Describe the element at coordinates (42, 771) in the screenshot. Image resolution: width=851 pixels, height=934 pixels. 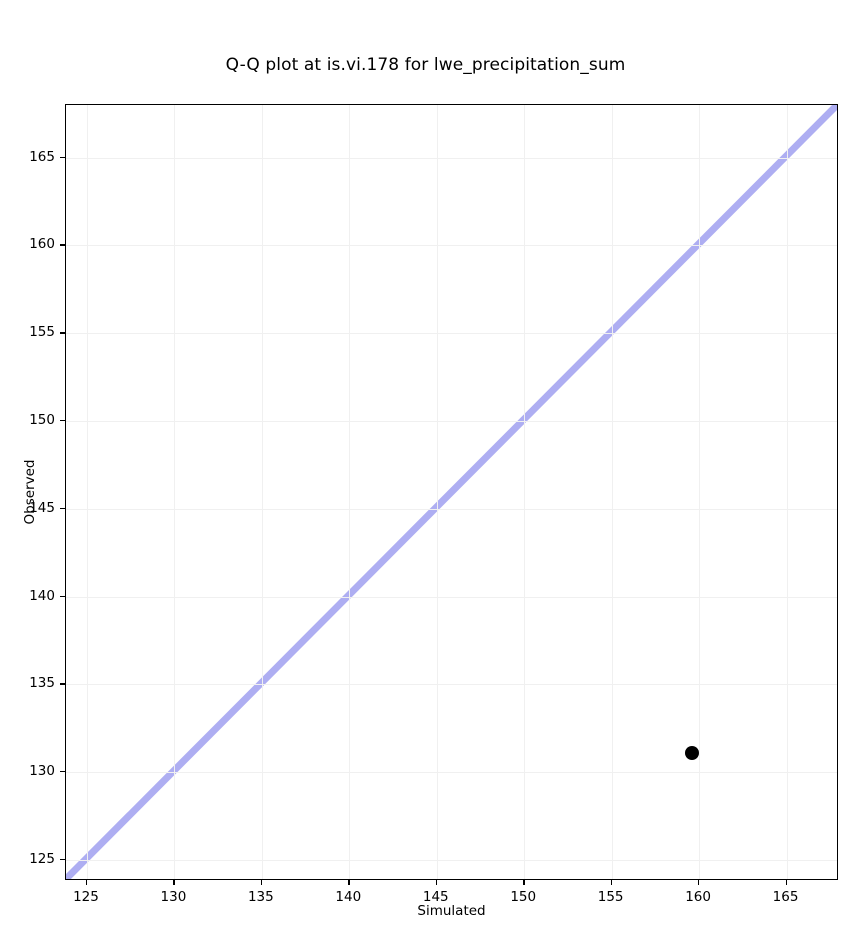
I see `y-axis-tick-label: 130` at that location.